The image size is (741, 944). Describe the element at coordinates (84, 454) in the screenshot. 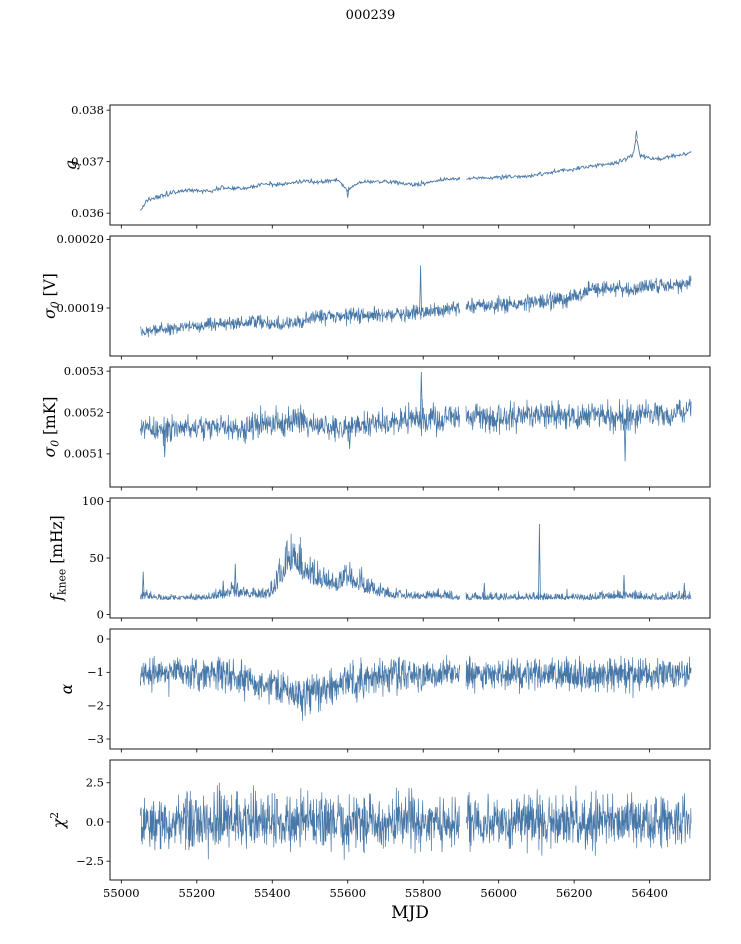

I see `y-tick-label: 0.0051` at that location.